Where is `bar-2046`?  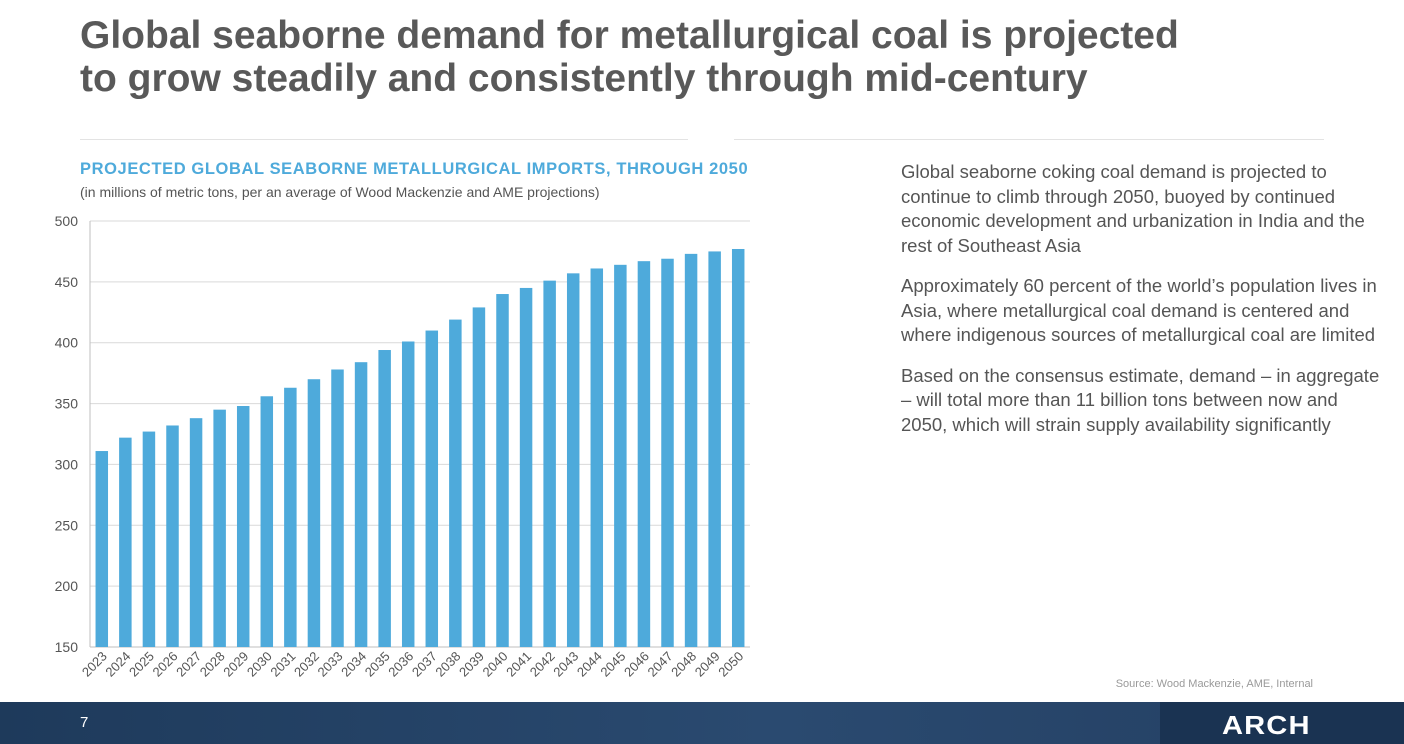
bar-2046 is located at coordinates (644, 454).